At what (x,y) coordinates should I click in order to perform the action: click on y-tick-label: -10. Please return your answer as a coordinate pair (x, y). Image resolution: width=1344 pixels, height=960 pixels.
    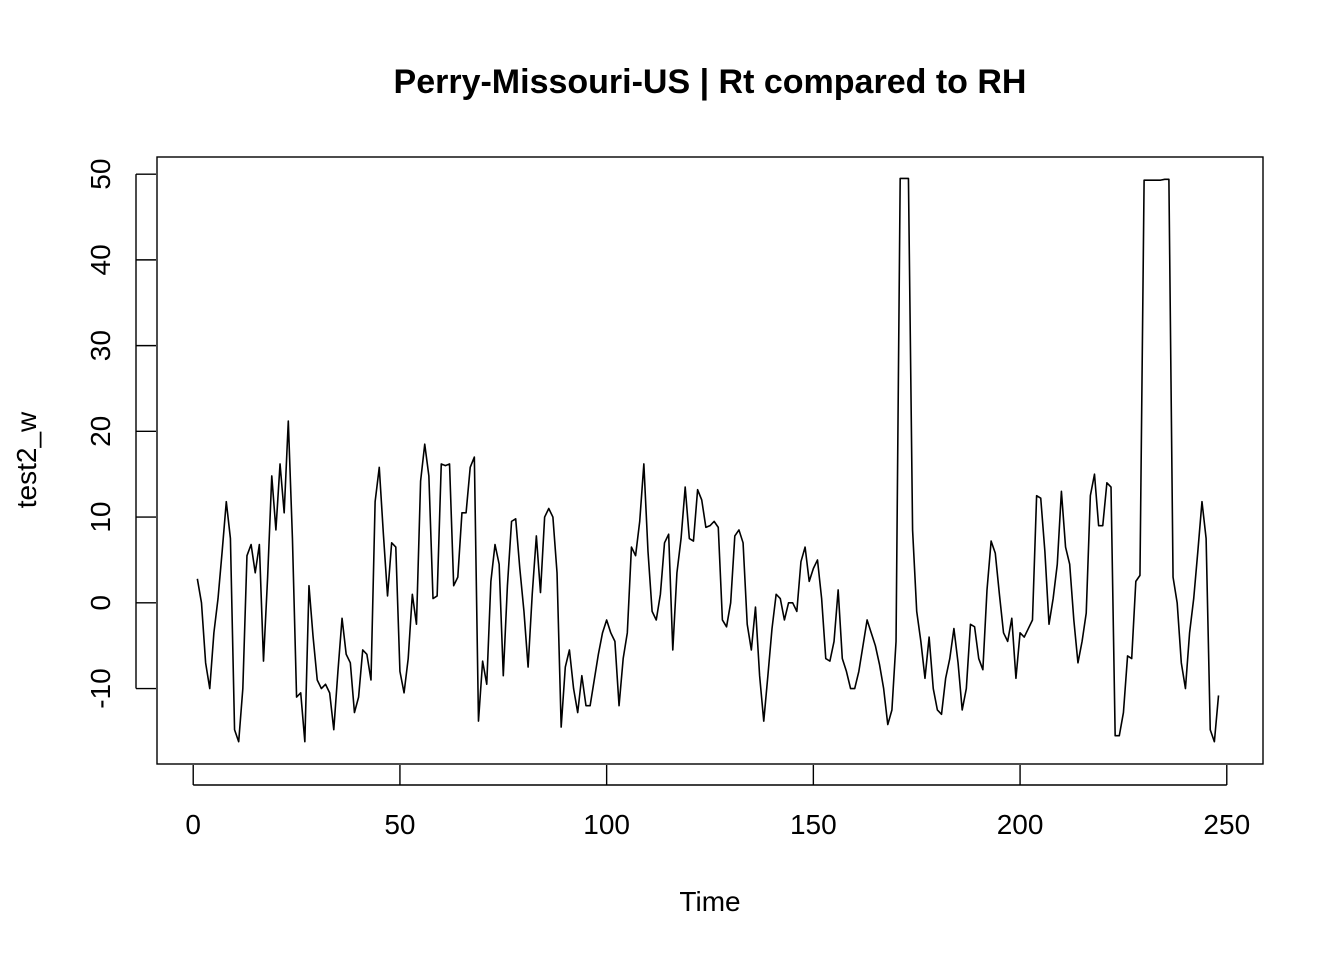
    Looking at the image, I should click on (100, 688).